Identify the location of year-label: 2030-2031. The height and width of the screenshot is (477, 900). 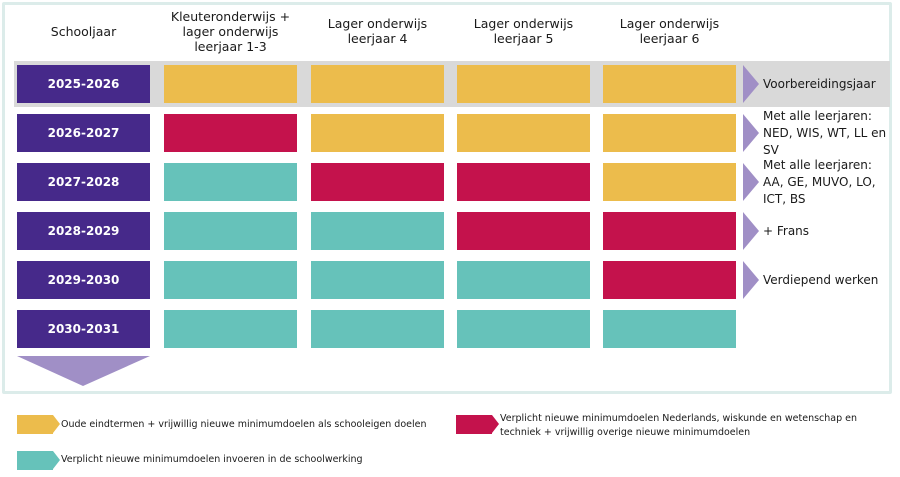
(83, 329).